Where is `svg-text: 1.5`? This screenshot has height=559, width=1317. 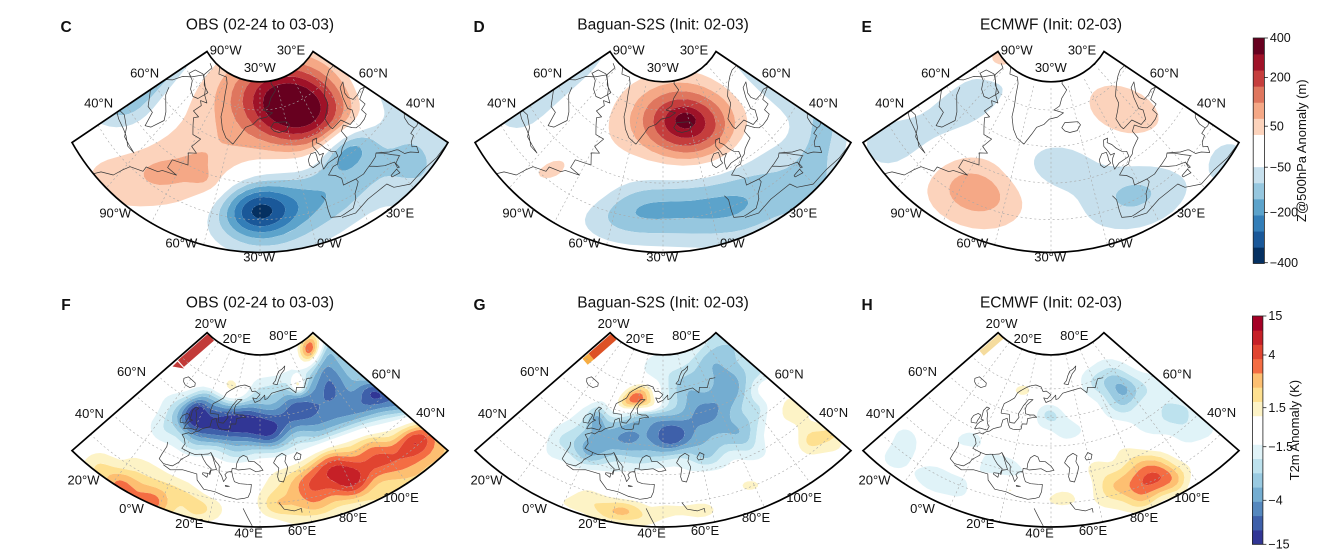 svg-text: 1.5 is located at coordinates (1276, 408).